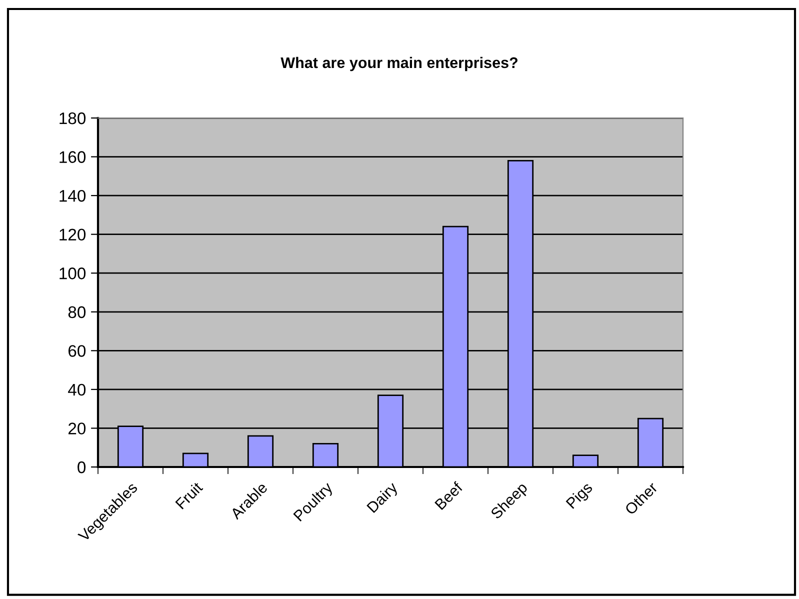 Image resolution: width=799 pixels, height=599 pixels. What do you see at coordinates (73, 274) in the screenshot?
I see `y-tick-label: 100` at bounding box center [73, 274].